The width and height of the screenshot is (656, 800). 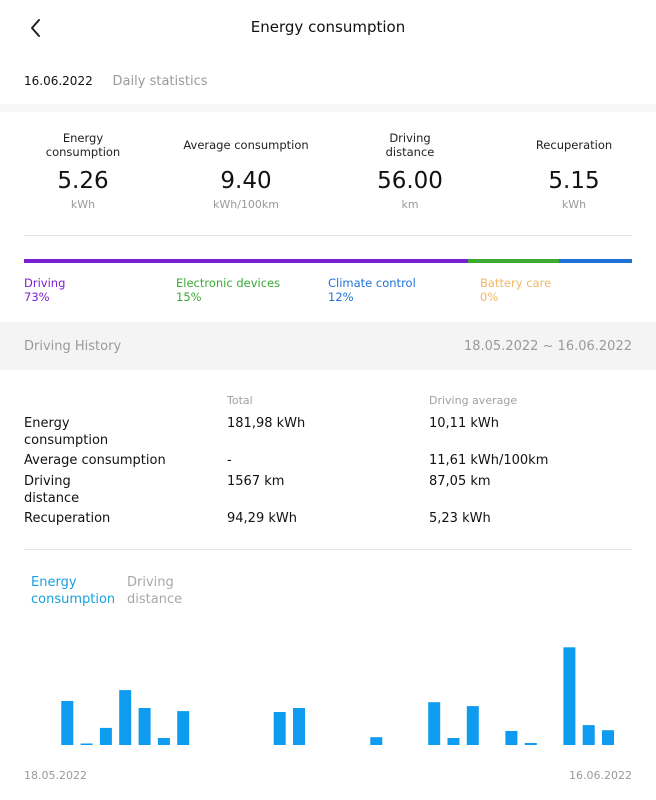 I want to click on legend-label: Electronic devices, so click(x=228, y=283).